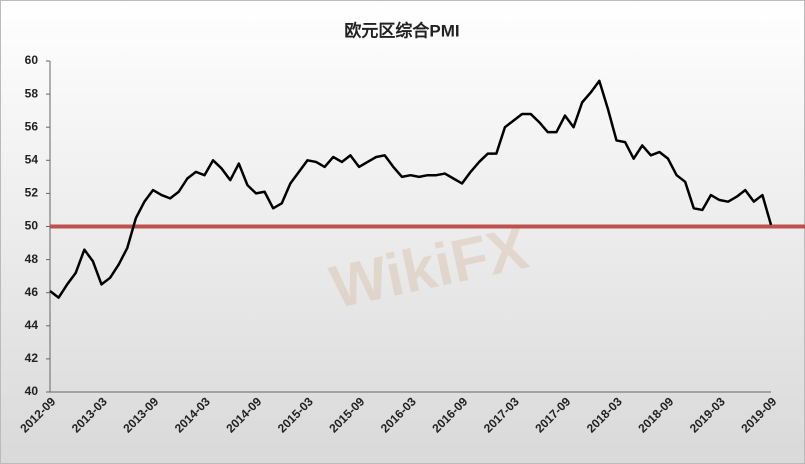 This screenshot has width=805, height=464. Describe the element at coordinates (32, 259) in the screenshot. I see `y-tick-label: 48` at that location.